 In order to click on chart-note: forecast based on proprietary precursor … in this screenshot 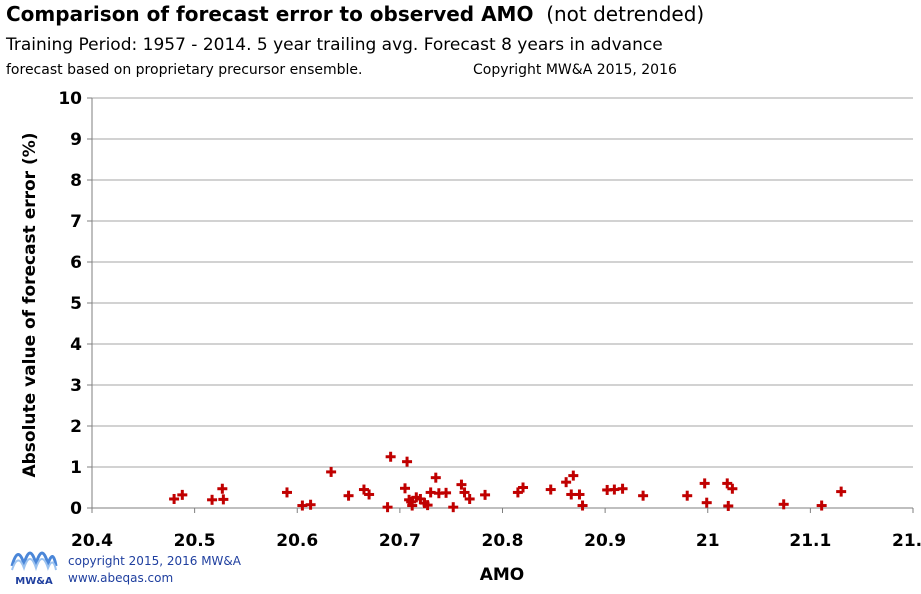, I will do `click(184, 70)`.